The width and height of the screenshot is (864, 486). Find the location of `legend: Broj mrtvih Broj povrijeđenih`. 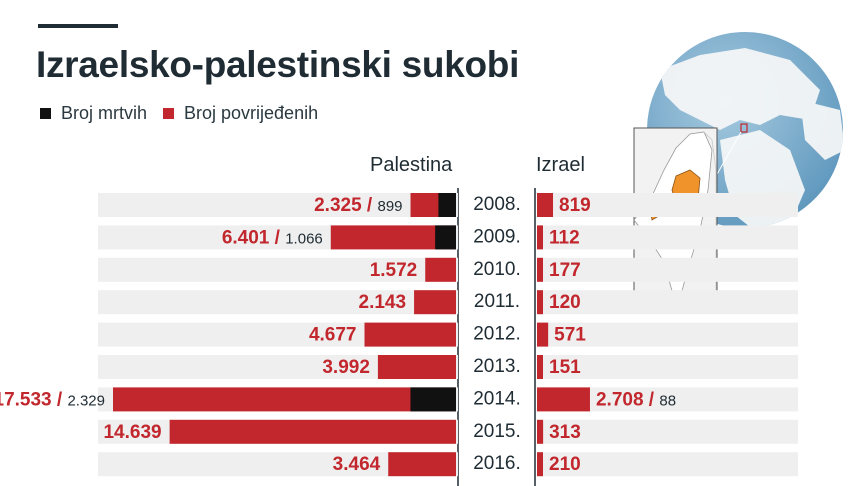

legend: Broj mrtvih Broj povrijeđenih is located at coordinates (187, 113).